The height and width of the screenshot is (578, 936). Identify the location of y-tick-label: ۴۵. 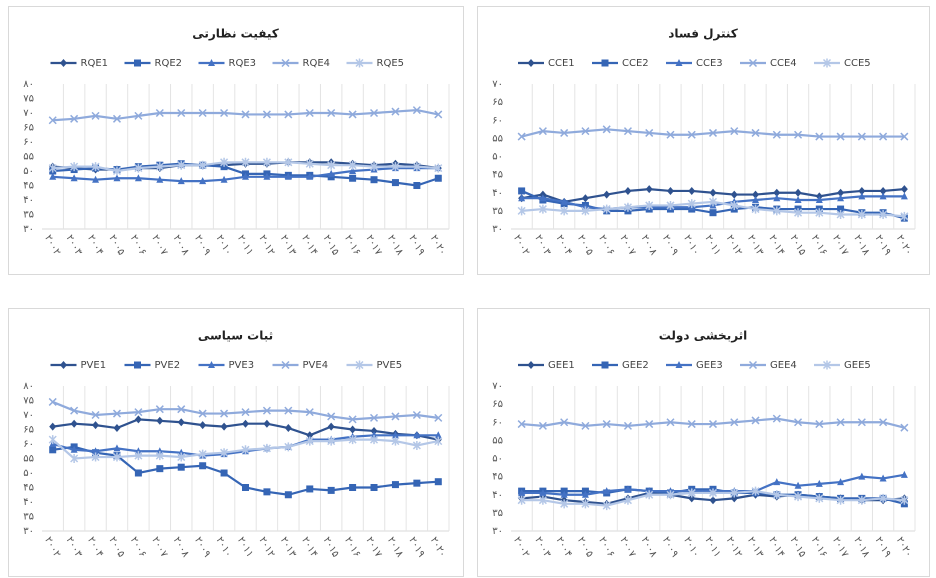
(28, 488).